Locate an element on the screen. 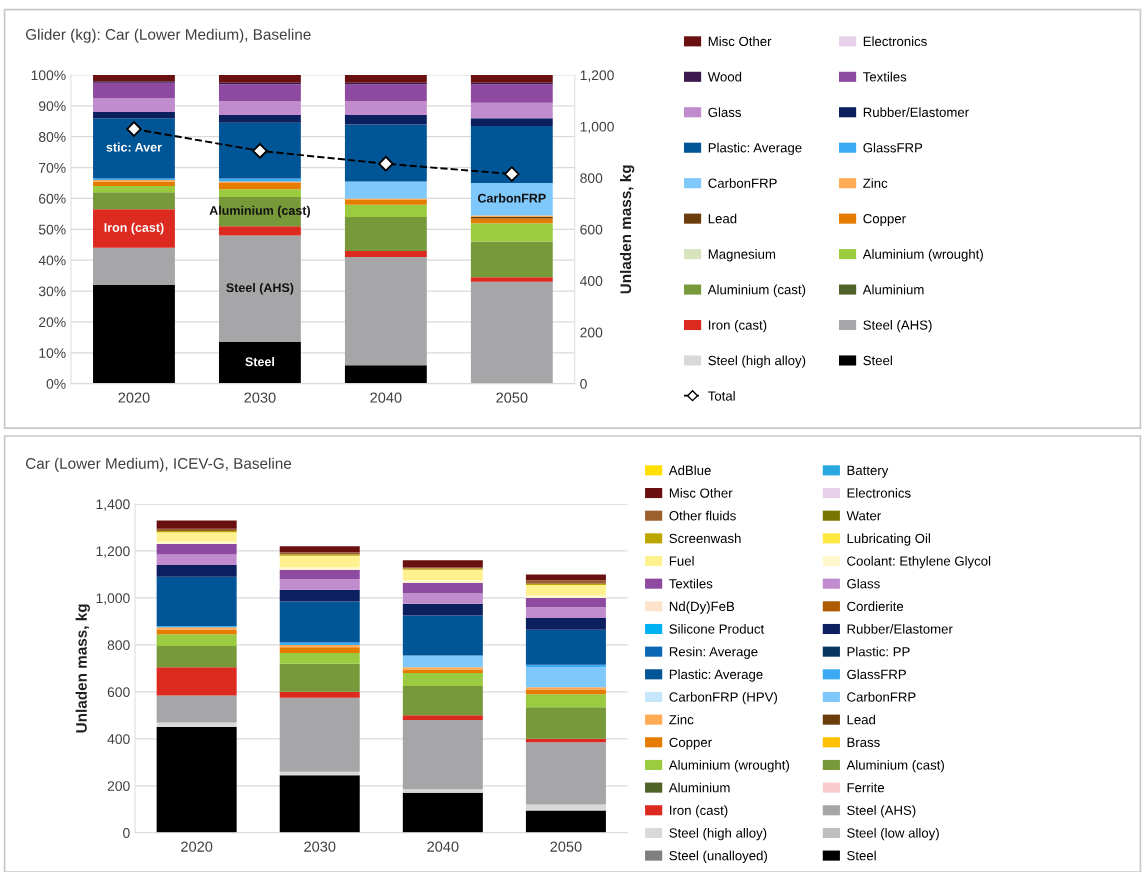 The image size is (1145, 872). y-tick-label: 1,200 is located at coordinates (113, 552).